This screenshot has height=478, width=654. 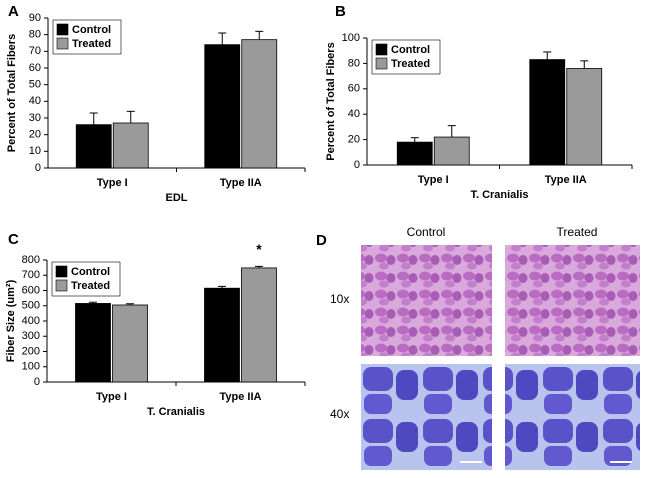 I want to click on annotation: *, so click(x=259, y=249).